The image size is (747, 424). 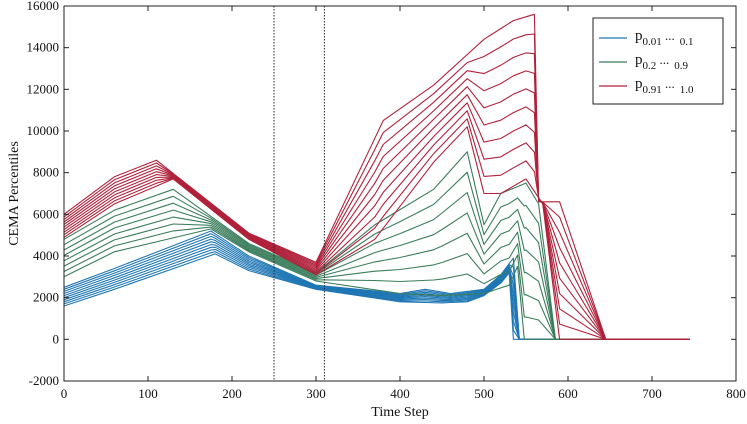 I want to click on y-tick-label: 0, so click(x=56, y=338).